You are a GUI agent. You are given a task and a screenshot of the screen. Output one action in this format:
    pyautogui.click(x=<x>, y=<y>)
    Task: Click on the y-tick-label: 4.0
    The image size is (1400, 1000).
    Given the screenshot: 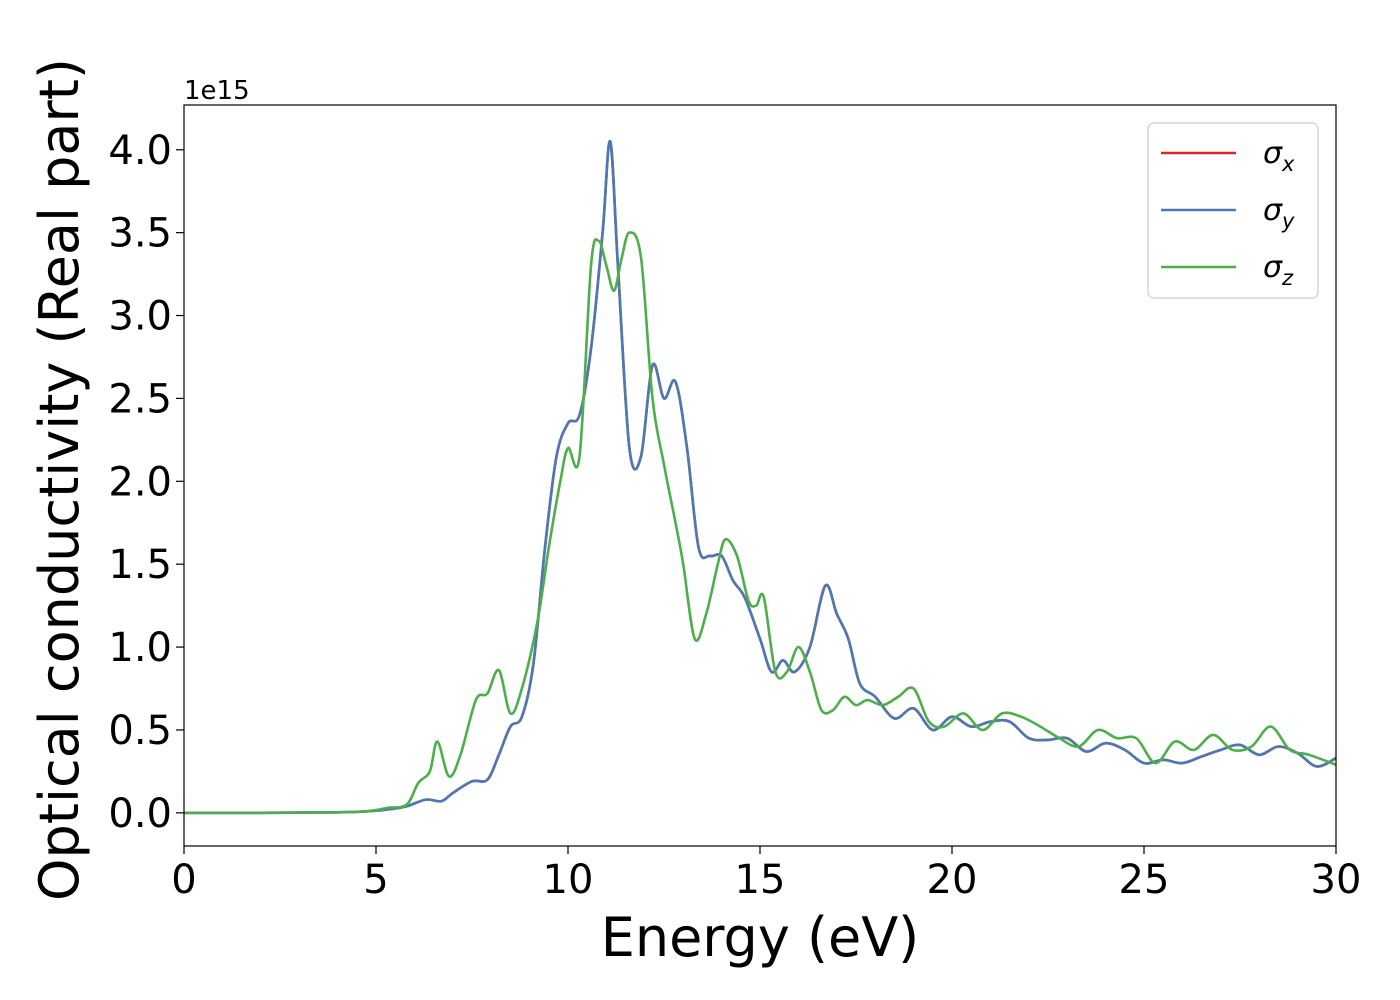 What is the action you would take?
    pyautogui.click(x=140, y=151)
    